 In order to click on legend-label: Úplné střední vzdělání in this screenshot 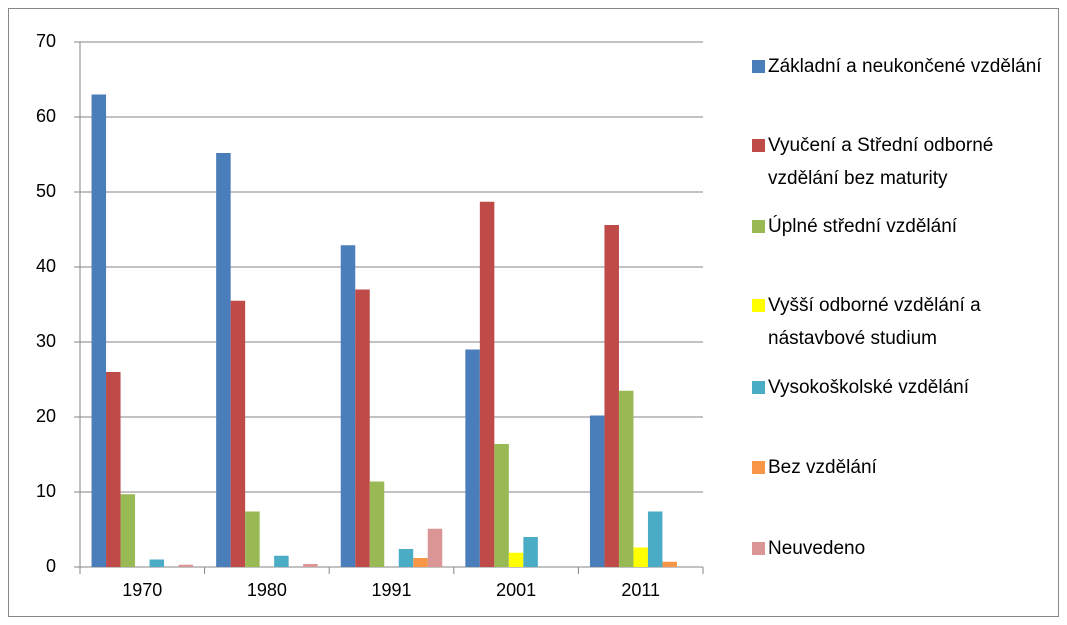, I will do `click(863, 226)`.